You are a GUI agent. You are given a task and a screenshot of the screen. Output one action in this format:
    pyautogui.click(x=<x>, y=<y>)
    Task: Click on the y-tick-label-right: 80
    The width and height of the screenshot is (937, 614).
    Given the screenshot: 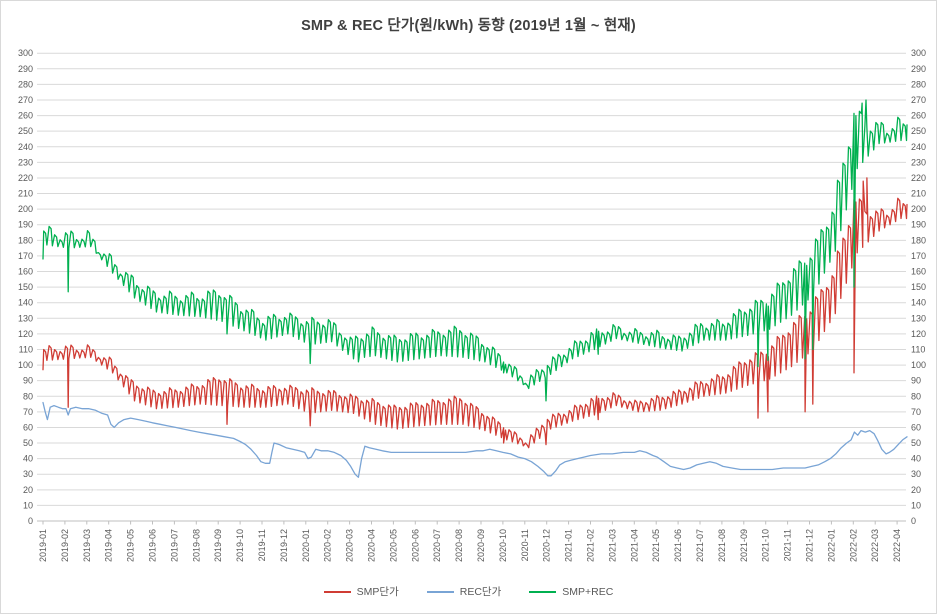 What is the action you would take?
    pyautogui.click(x=916, y=396)
    